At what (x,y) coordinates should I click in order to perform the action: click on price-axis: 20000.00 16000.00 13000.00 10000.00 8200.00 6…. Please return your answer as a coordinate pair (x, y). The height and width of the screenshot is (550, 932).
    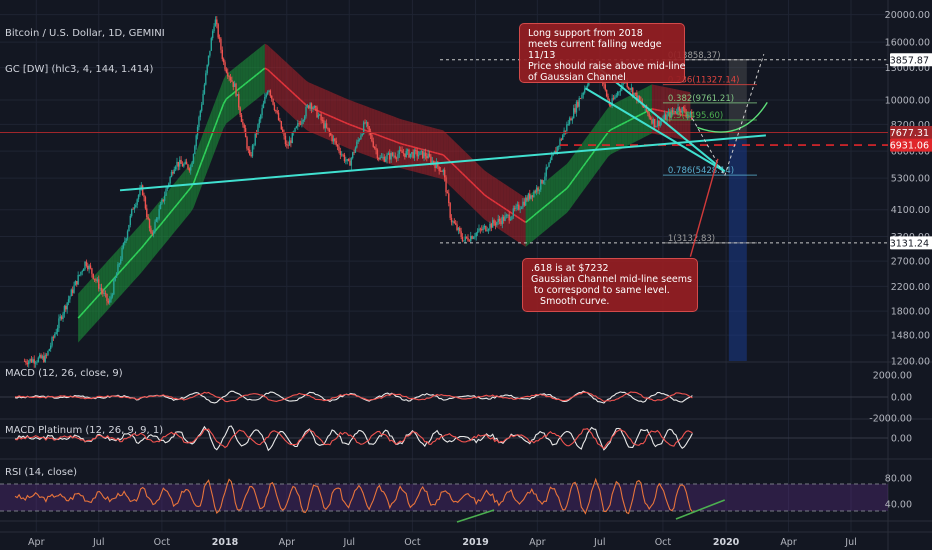
    Looking at the image, I should click on (908, 189).